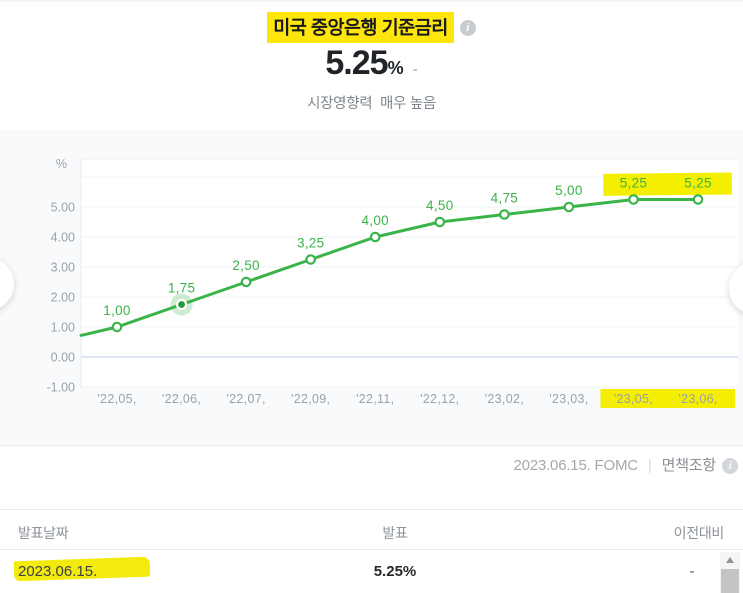 This screenshot has height=593, width=743. What do you see at coordinates (360, 27) in the screenshot?
I see `page-title: 미국 중앙은행 기준금리` at bounding box center [360, 27].